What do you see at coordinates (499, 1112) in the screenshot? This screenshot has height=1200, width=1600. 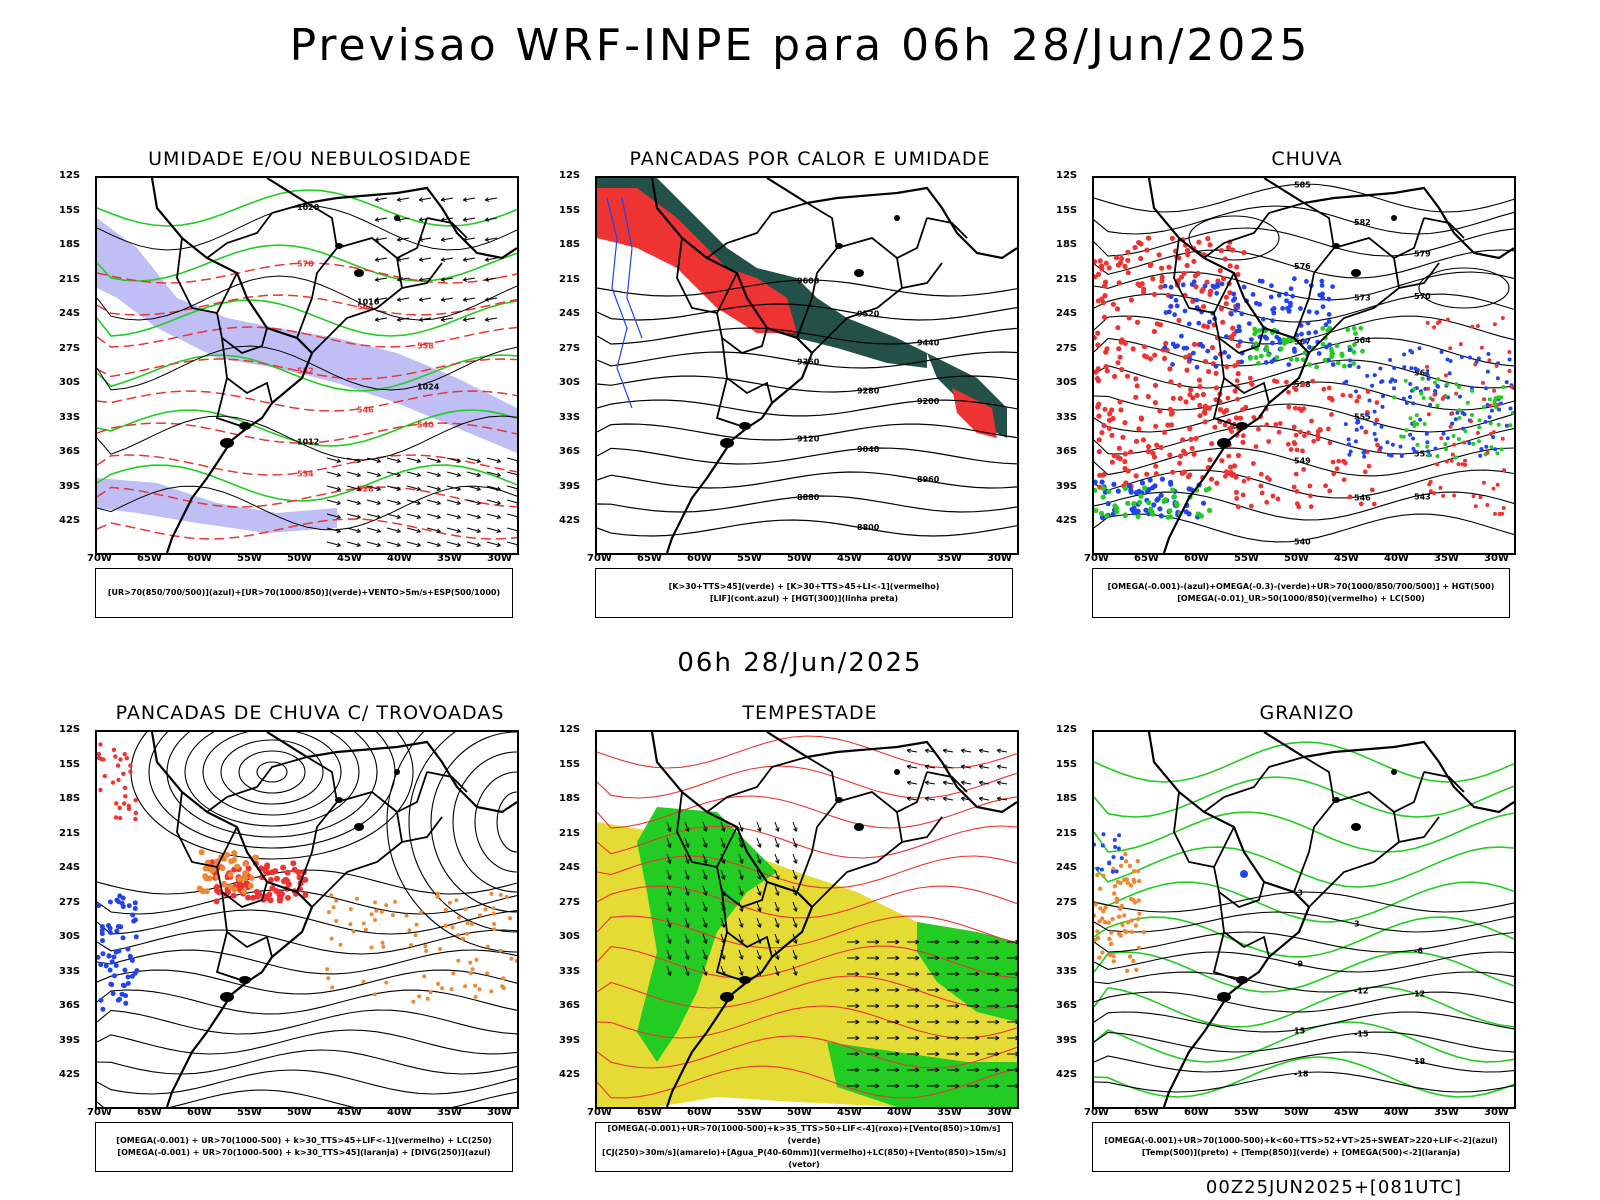 I see `lon-tick-label: 30W` at bounding box center [499, 1112].